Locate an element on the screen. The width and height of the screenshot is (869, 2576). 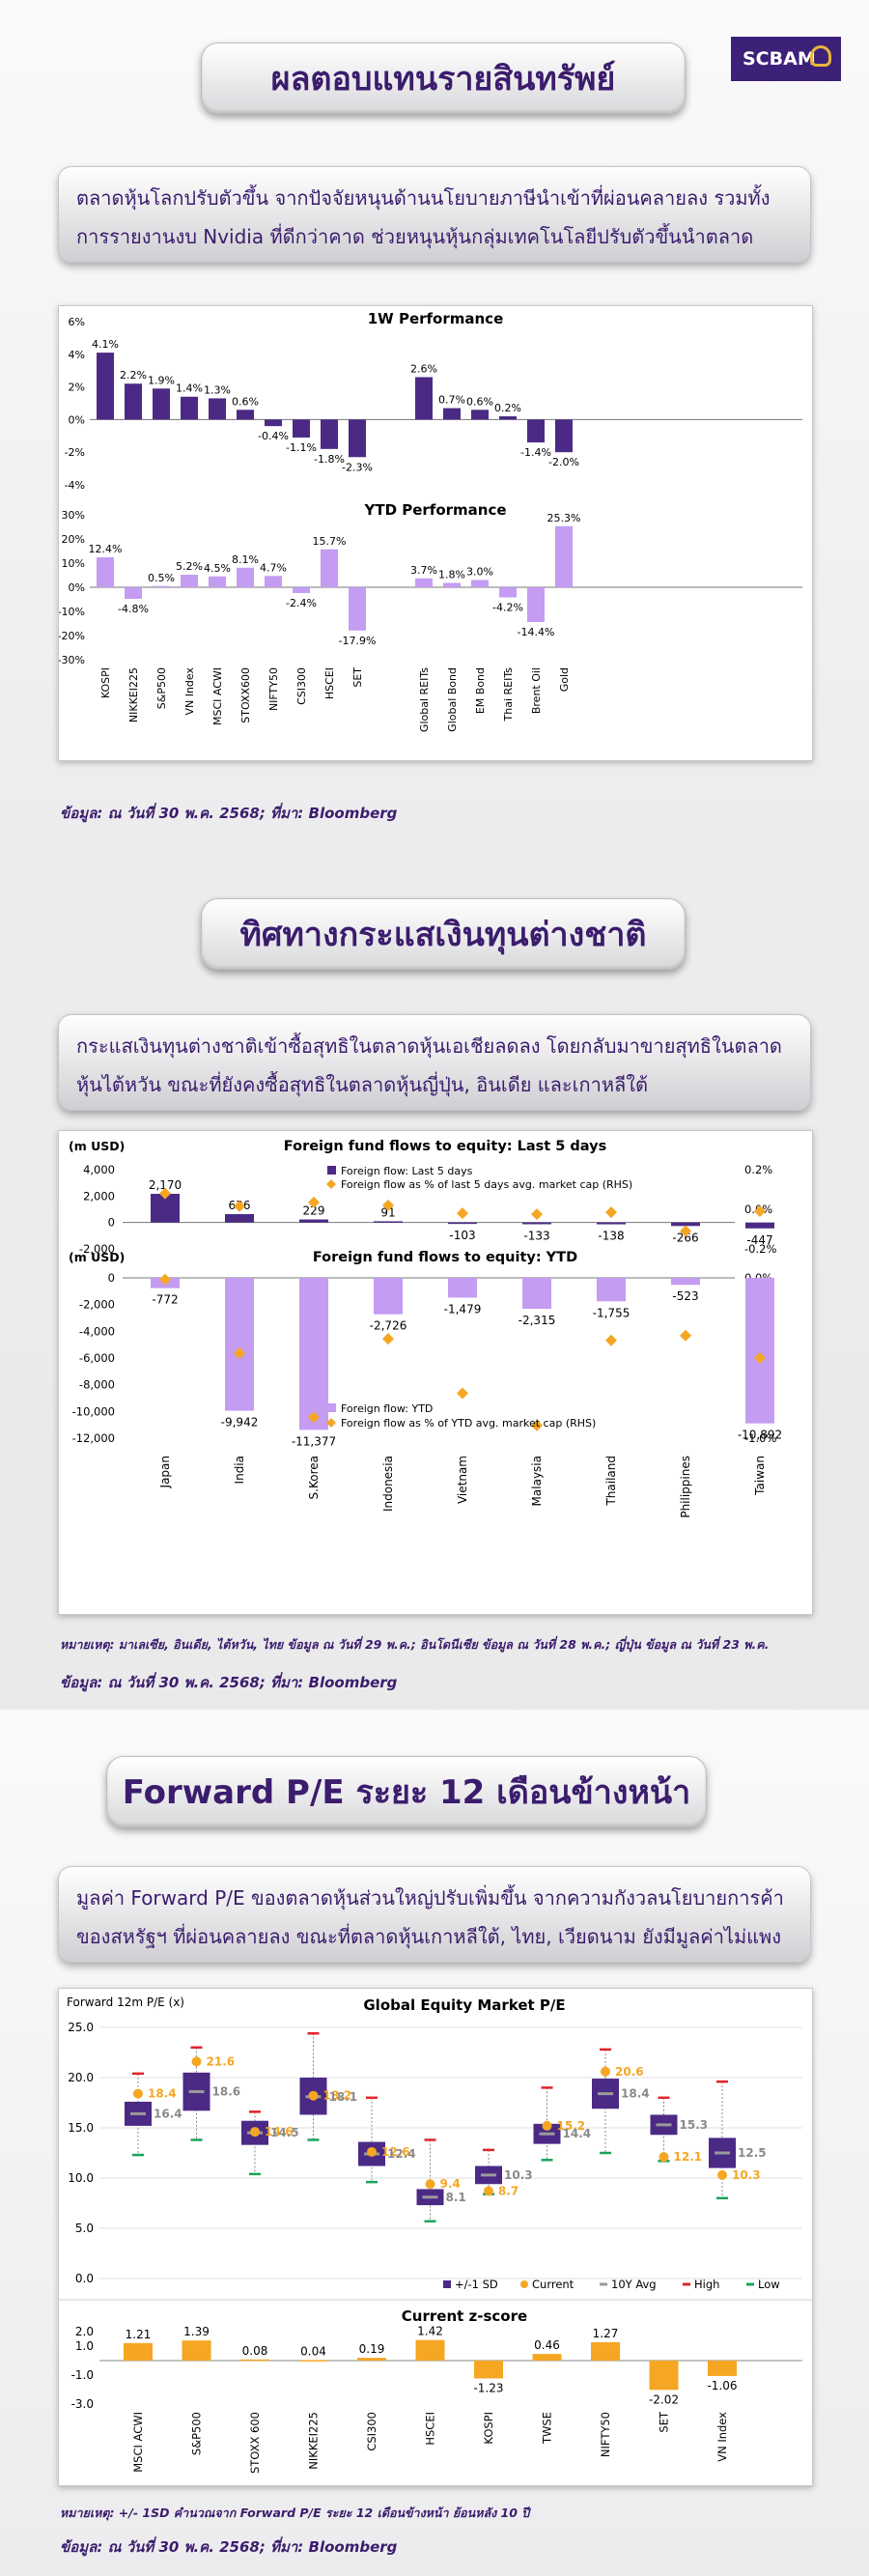
data-label: 4.7% is located at coordinates (273, 567).